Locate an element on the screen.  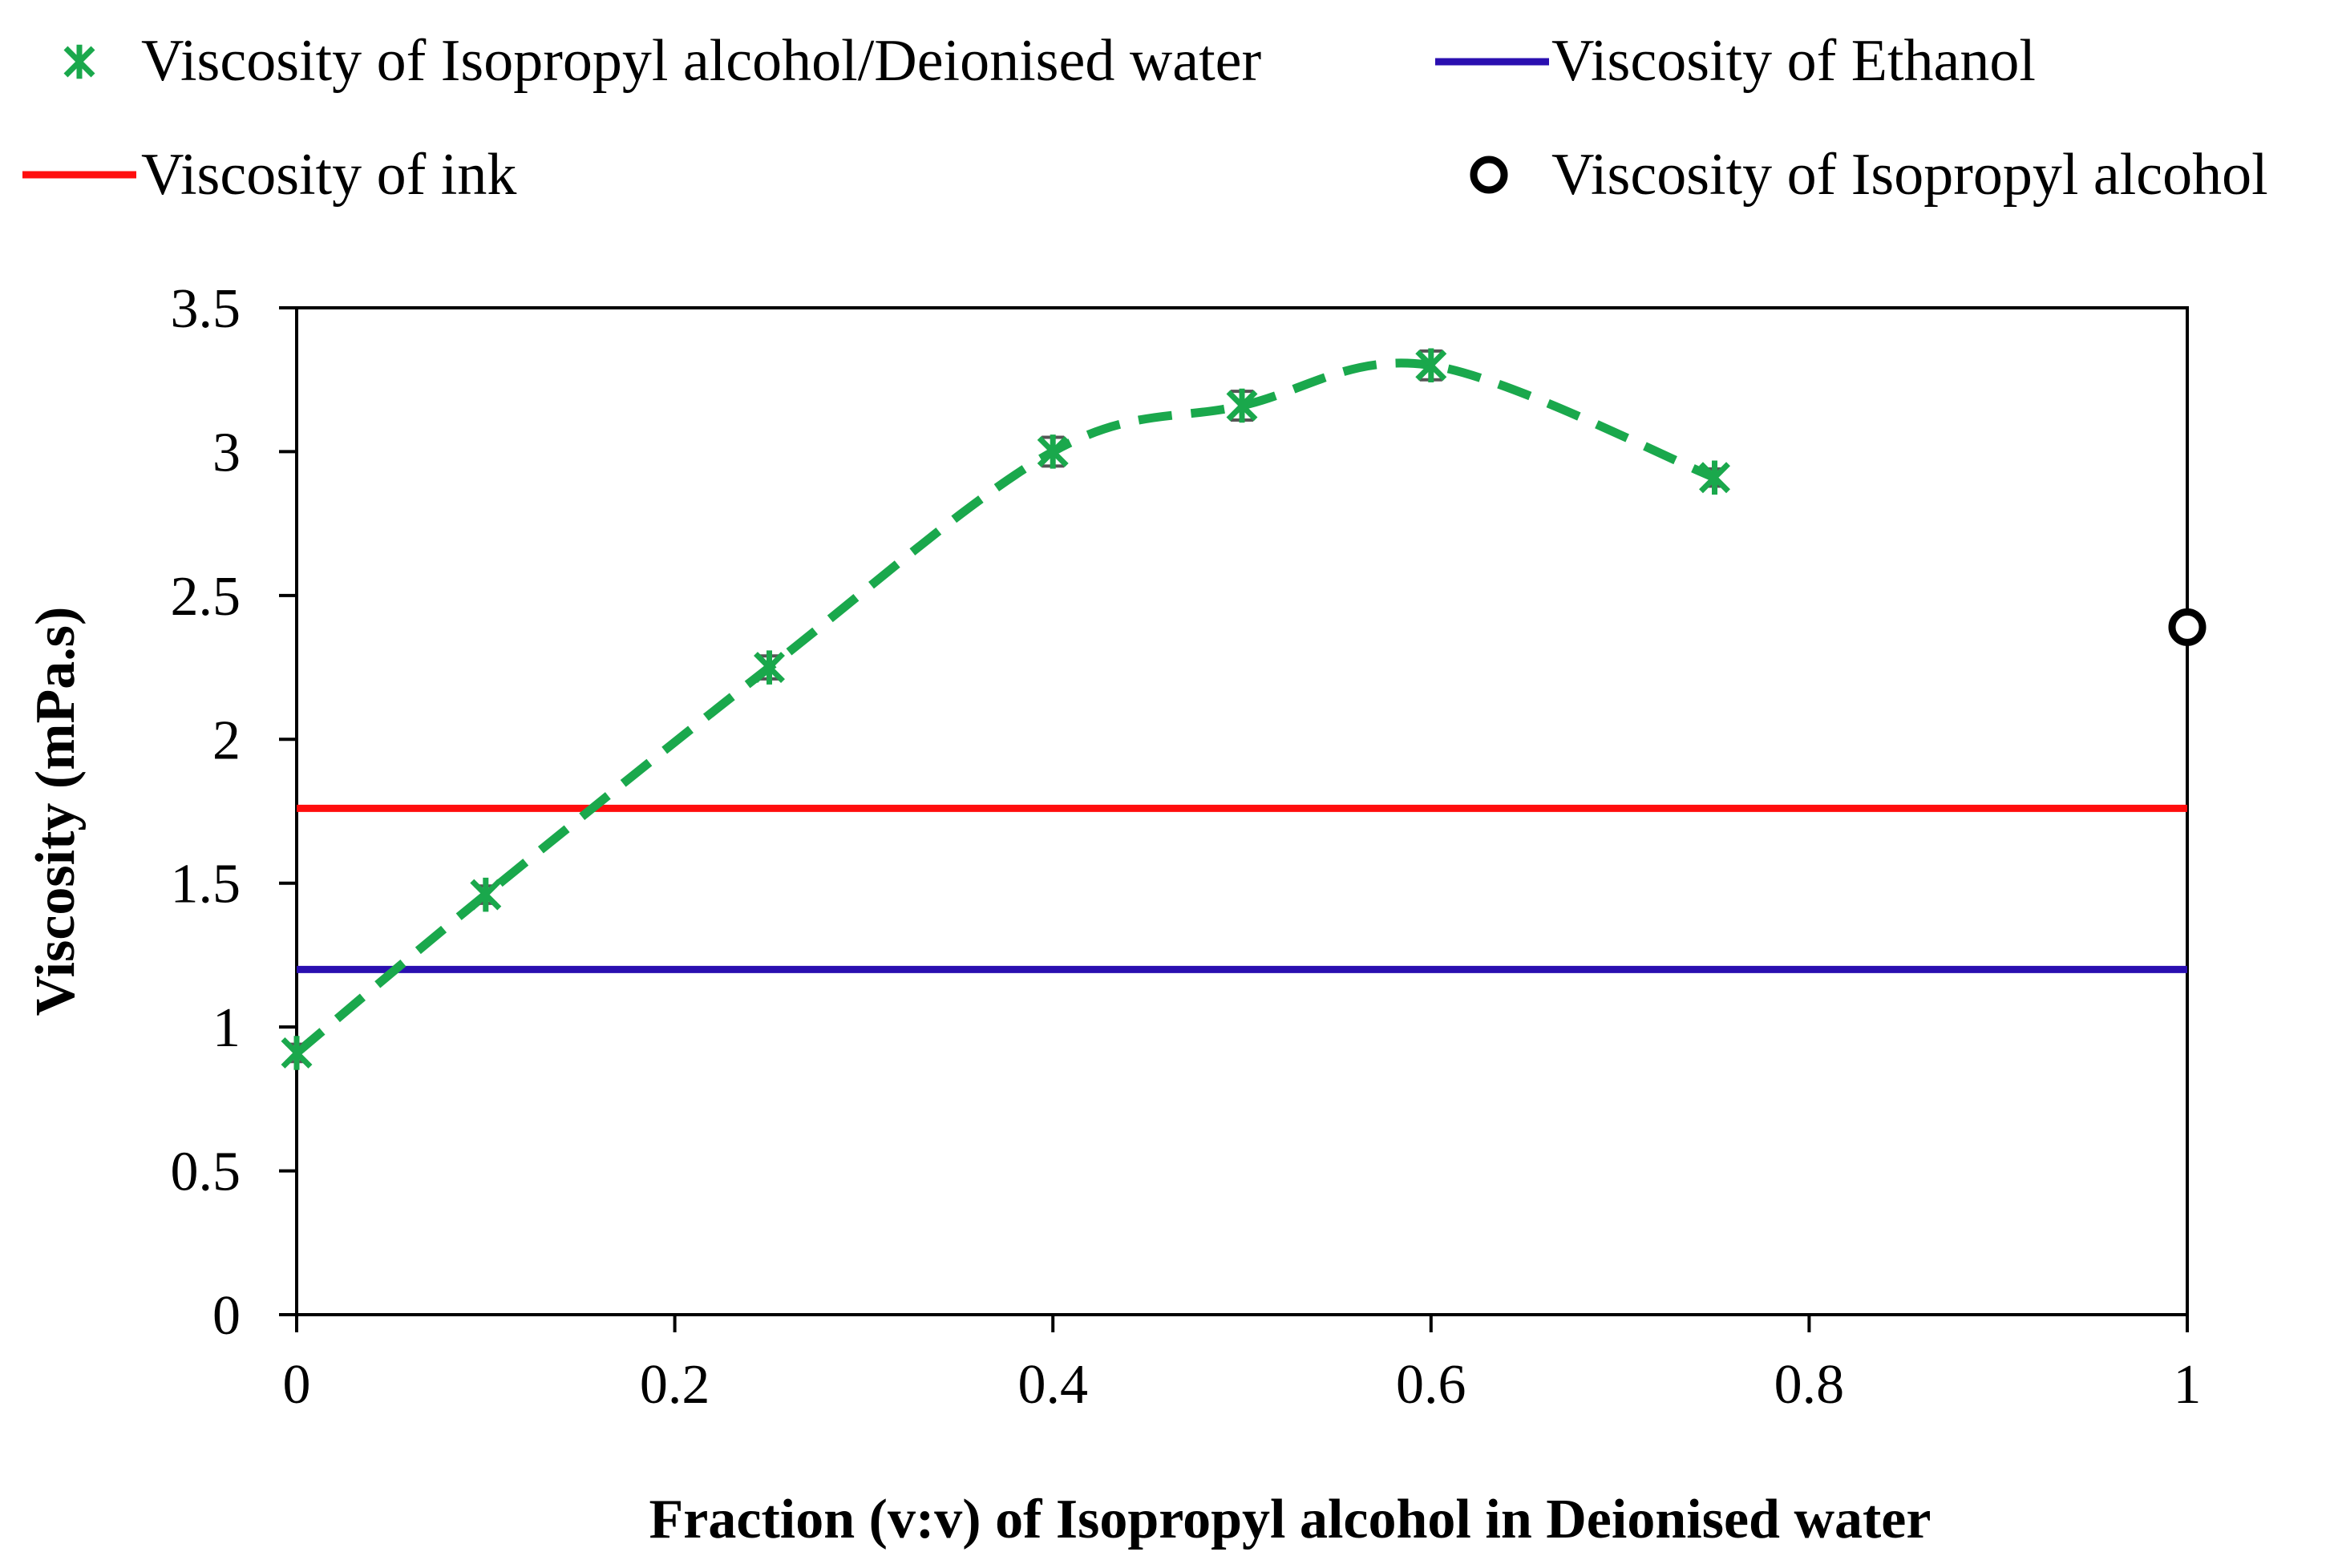
legend-star-marker-icon is located at coordinates (79, 61).